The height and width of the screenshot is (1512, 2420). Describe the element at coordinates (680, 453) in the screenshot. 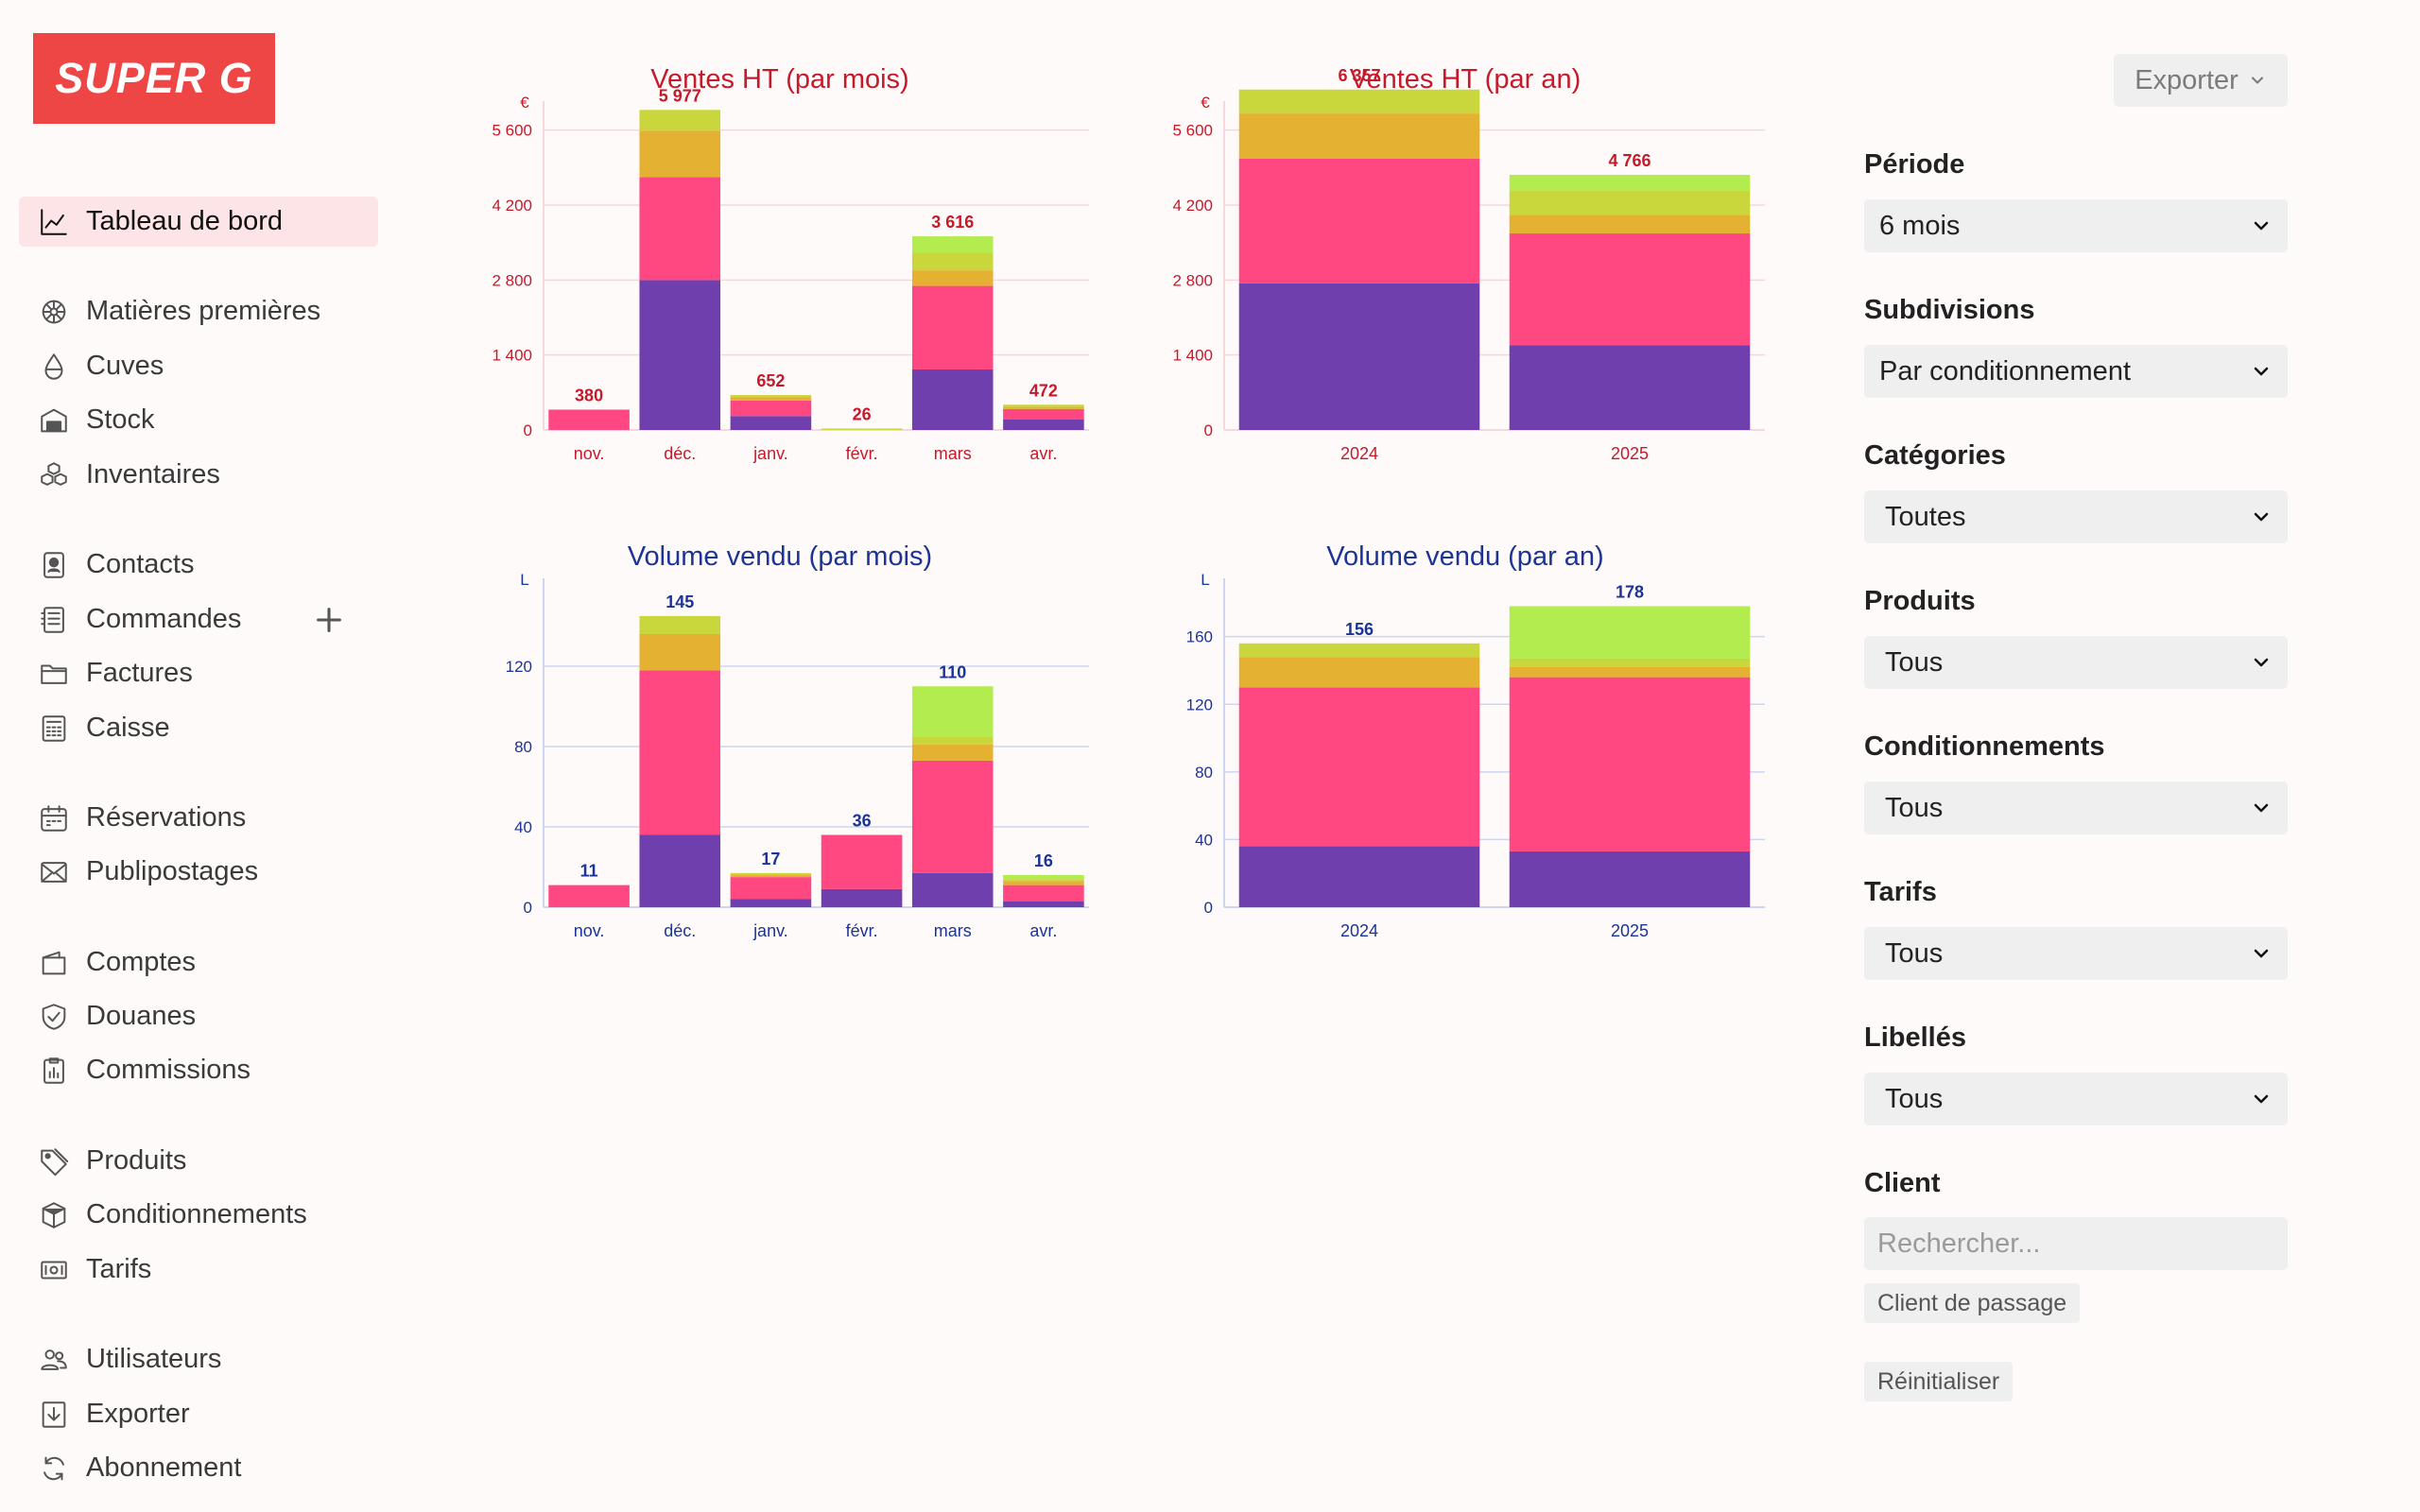

I see `x-tick-label: déc.` at that location.